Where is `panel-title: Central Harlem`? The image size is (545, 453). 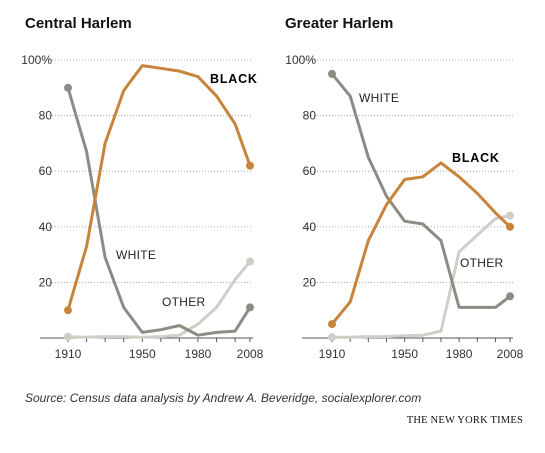 panel-title: Central Harlem is located at coordinates (78, 23).